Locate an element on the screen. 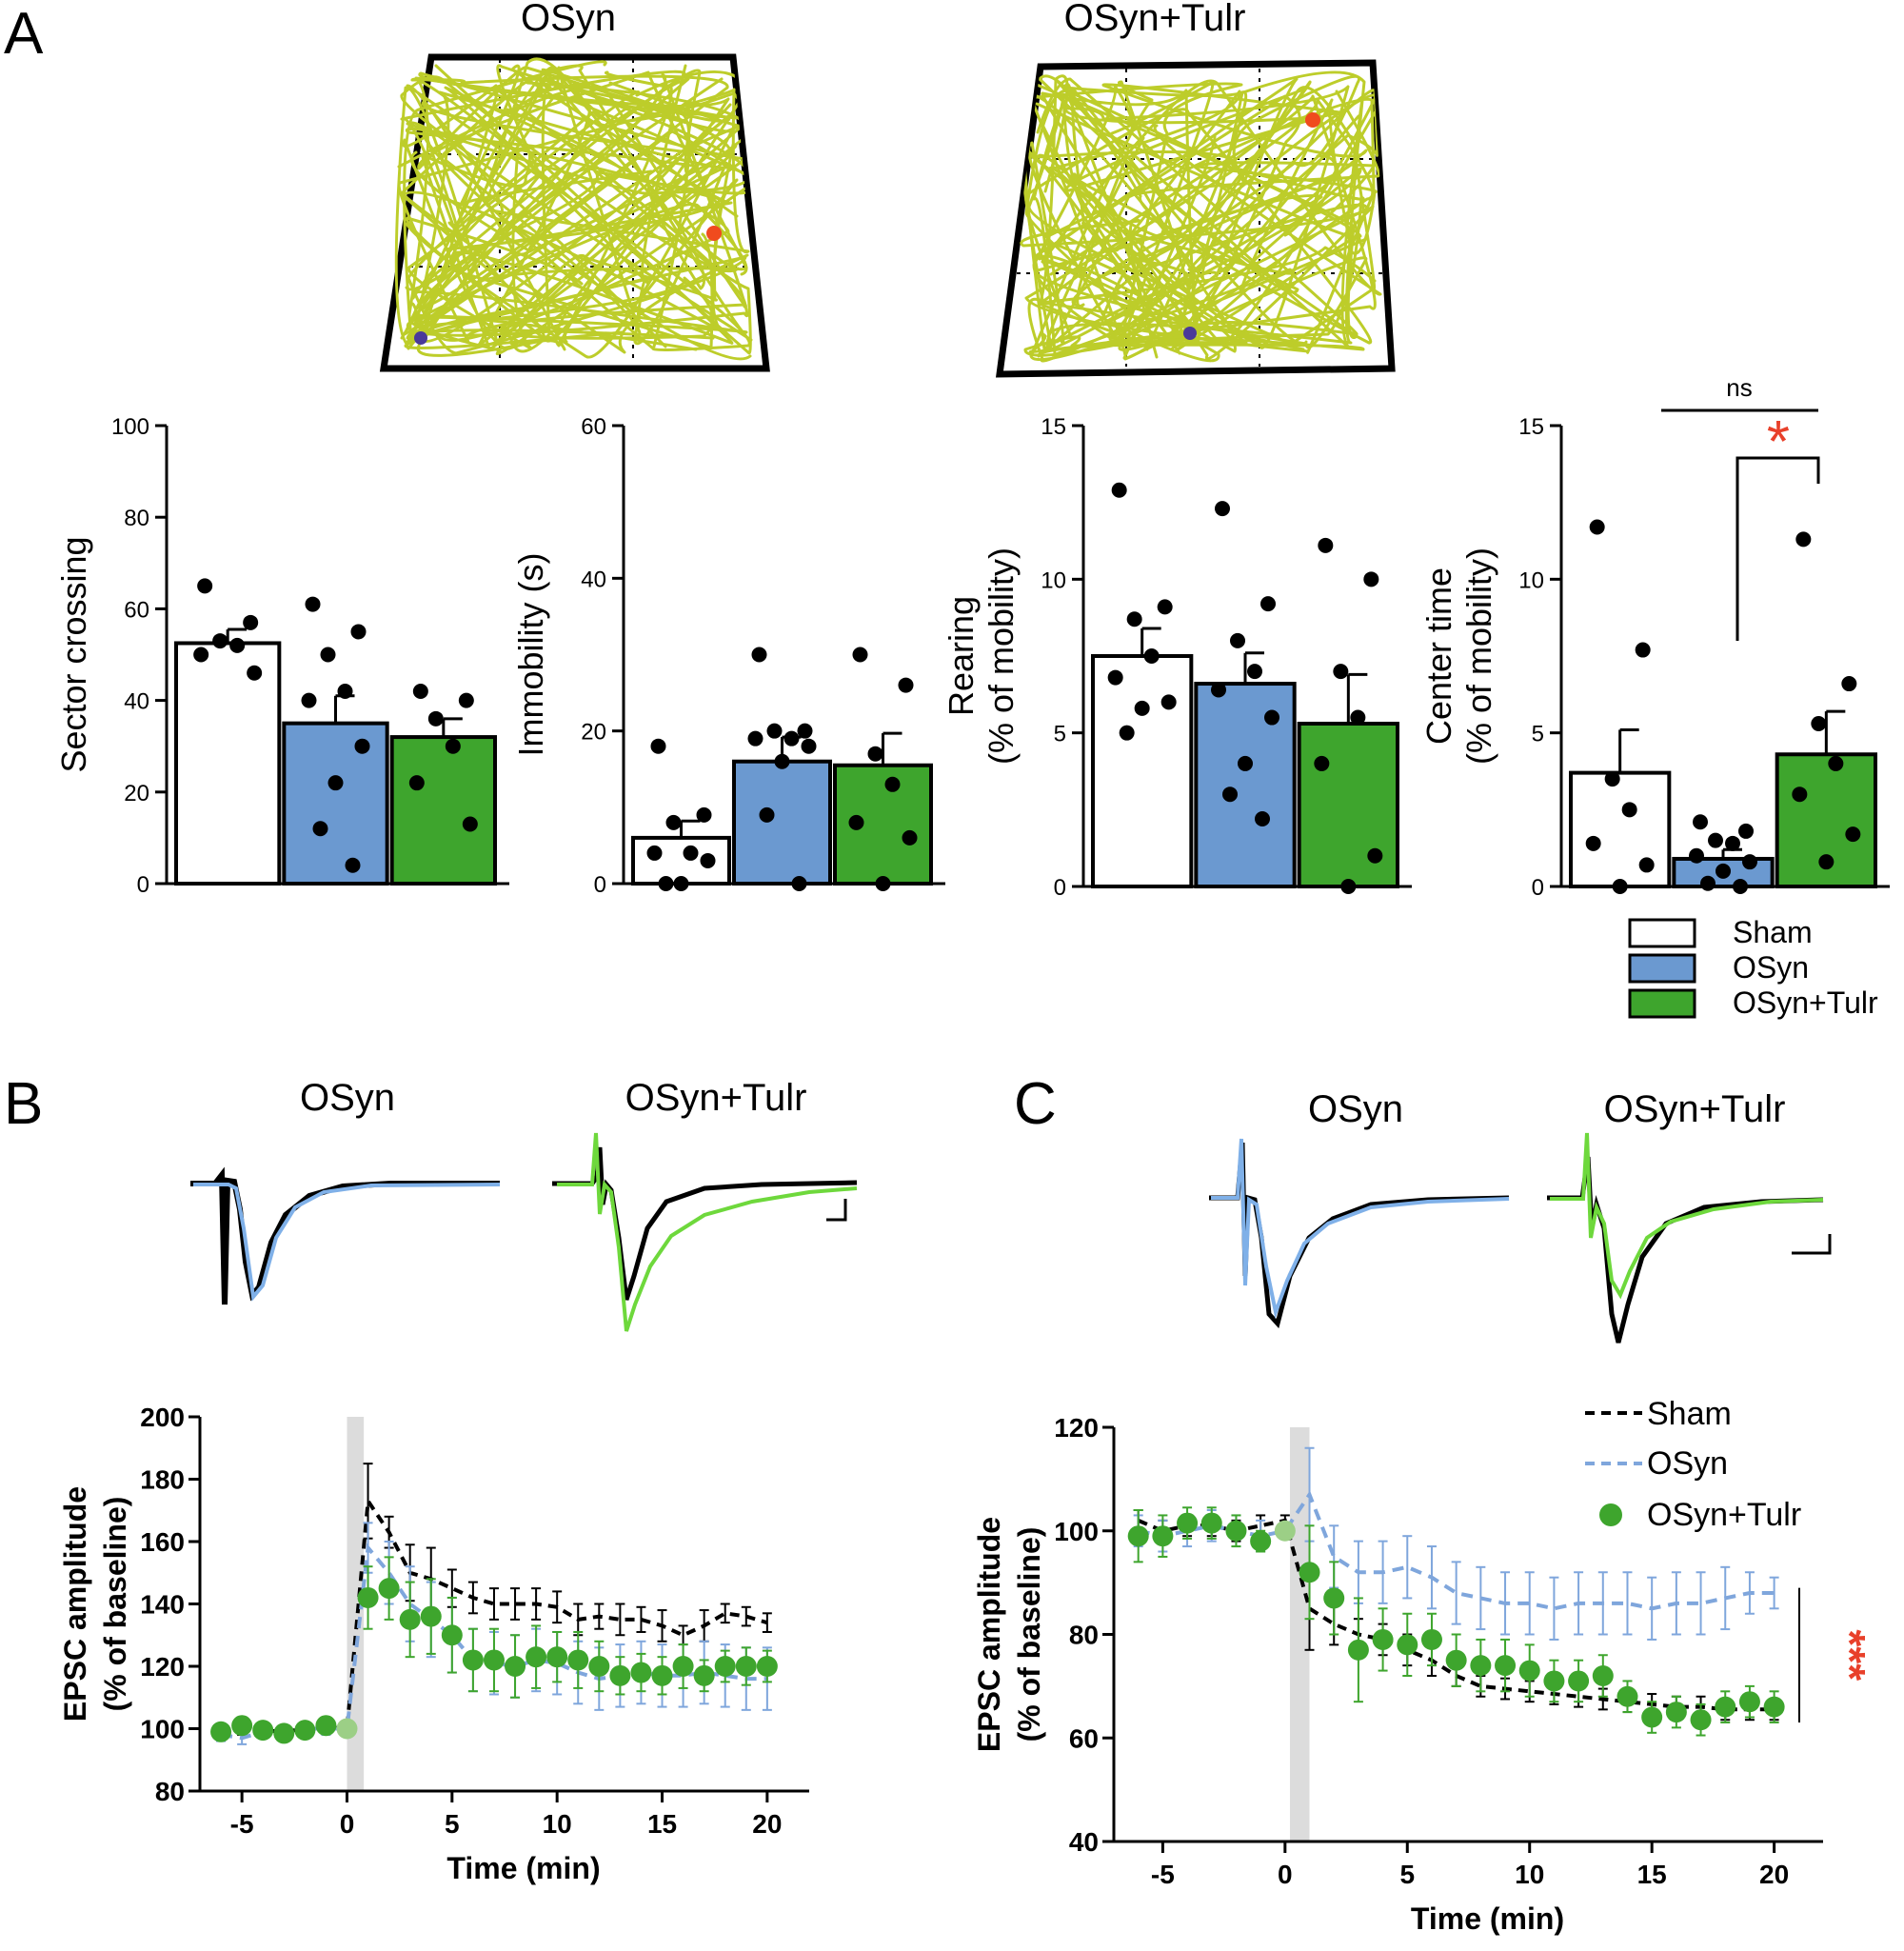 Image resolution: width=1904 pixels, height=1951 pixels. y-tick-label: 160 is located at coordinates (162, 1542).